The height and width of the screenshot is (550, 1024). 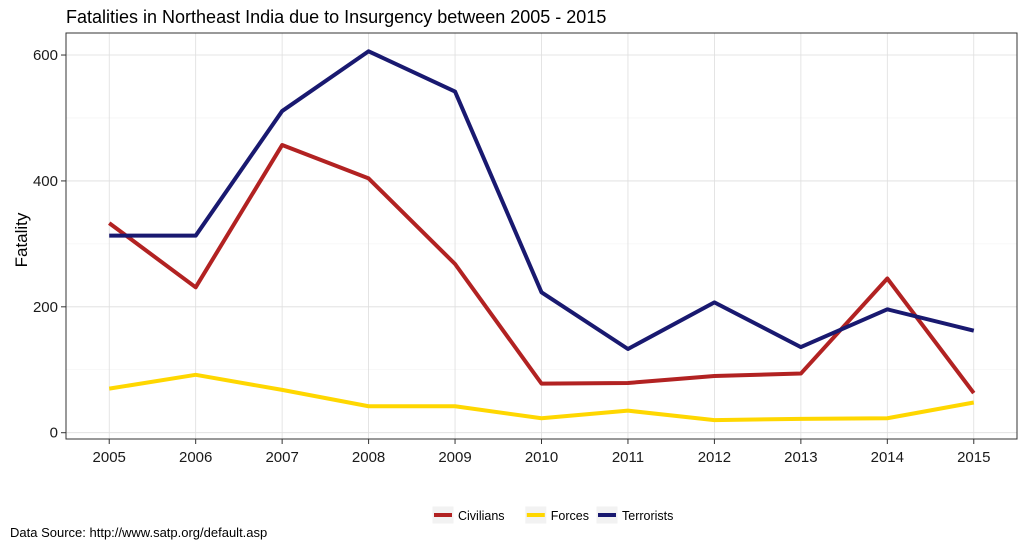 I want to click on x-tick-label: 2014, so click(x=887, y=457).